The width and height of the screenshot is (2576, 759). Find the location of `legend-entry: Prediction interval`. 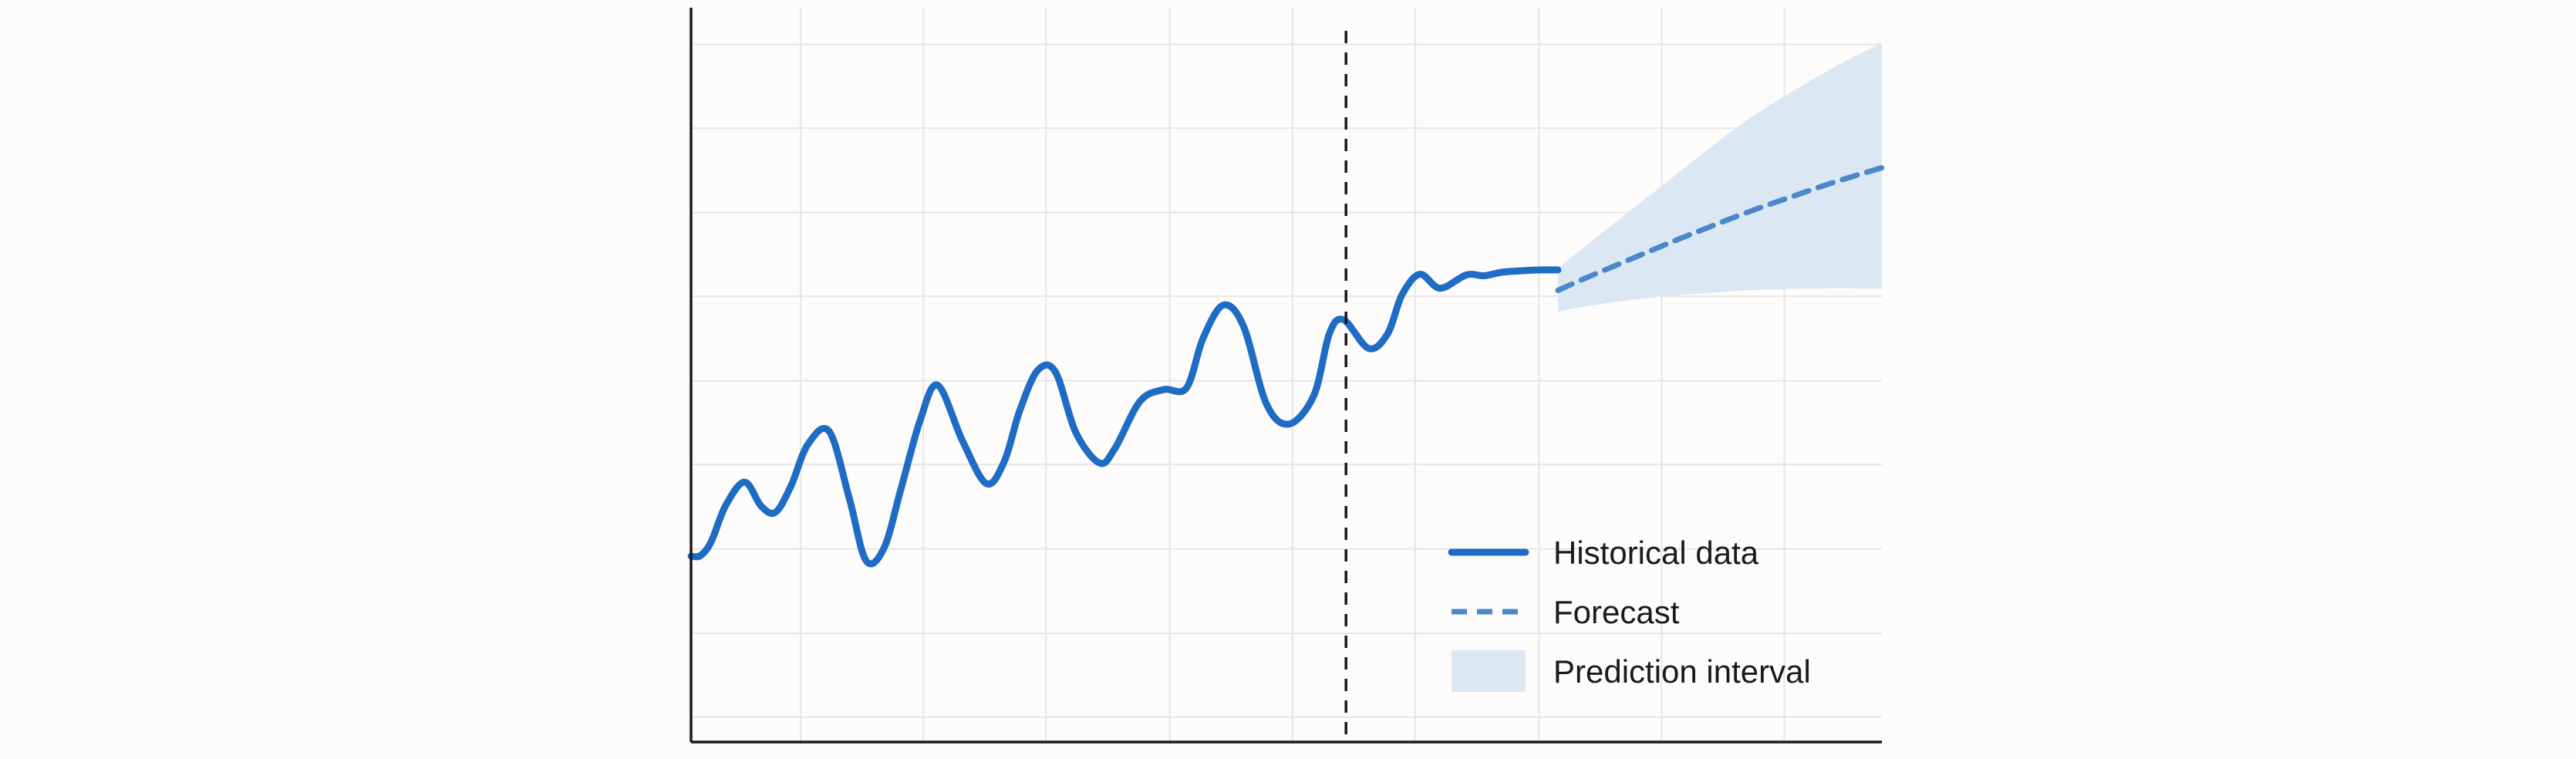

legend-entry: Prediction interval is located at coordinates (1631, 671).